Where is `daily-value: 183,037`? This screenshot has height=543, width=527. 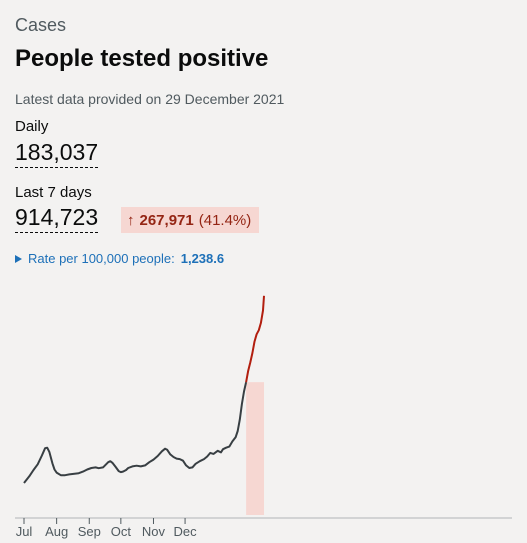 daily-value: 183,037 is located at coordinates (57, 153).